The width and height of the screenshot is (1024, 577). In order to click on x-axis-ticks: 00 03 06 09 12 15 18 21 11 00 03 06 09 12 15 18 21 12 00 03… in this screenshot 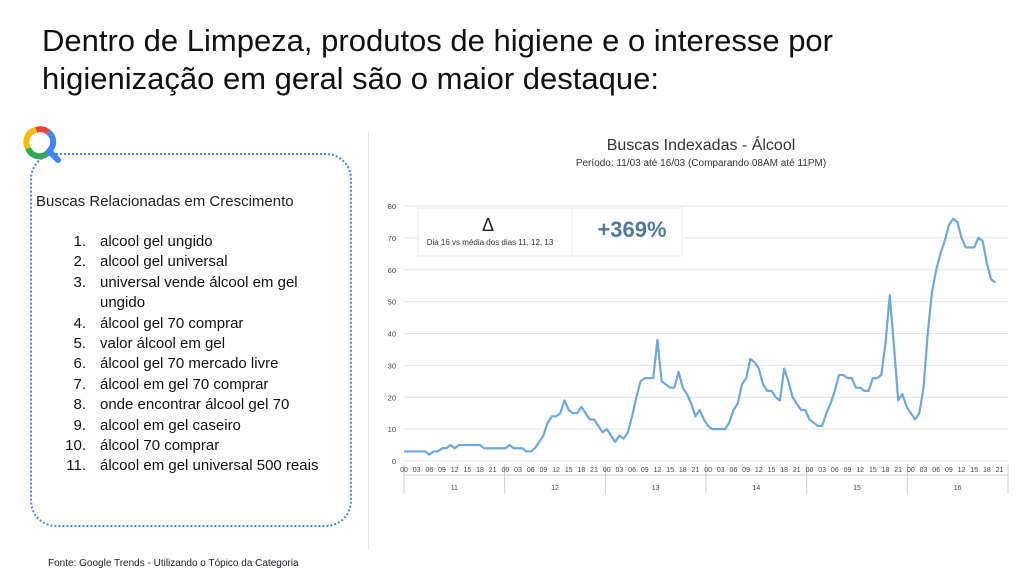, I will do `click(704, 479)`.